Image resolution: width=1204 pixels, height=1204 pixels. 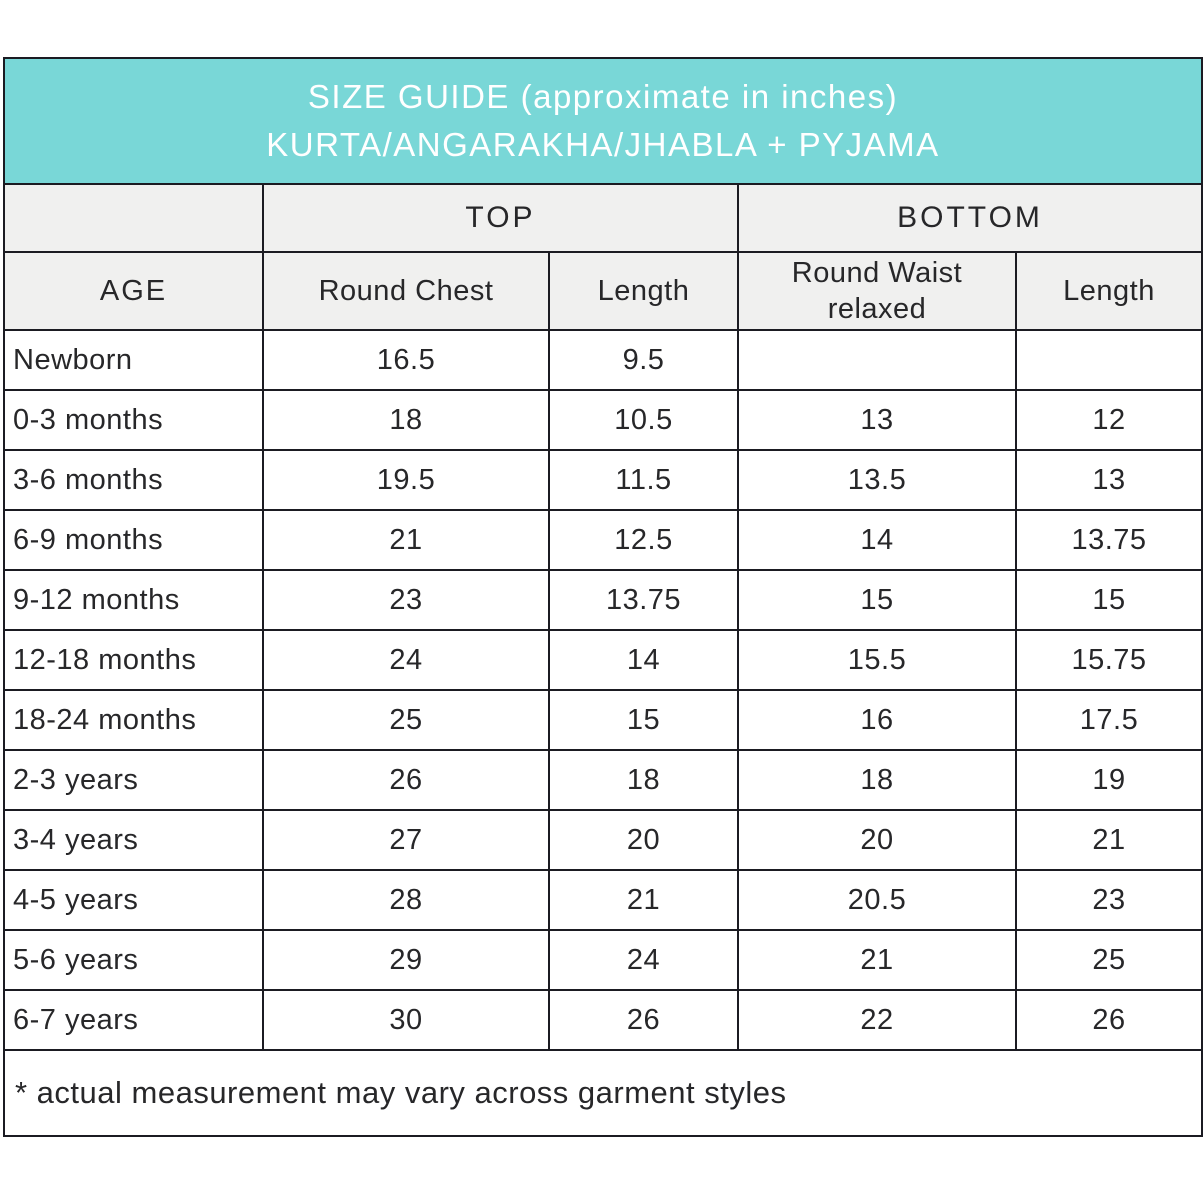 What do you see at coordinates (133, 218) in the screenshot?
I see `group-header-empty` at bounding box center [133, 218].